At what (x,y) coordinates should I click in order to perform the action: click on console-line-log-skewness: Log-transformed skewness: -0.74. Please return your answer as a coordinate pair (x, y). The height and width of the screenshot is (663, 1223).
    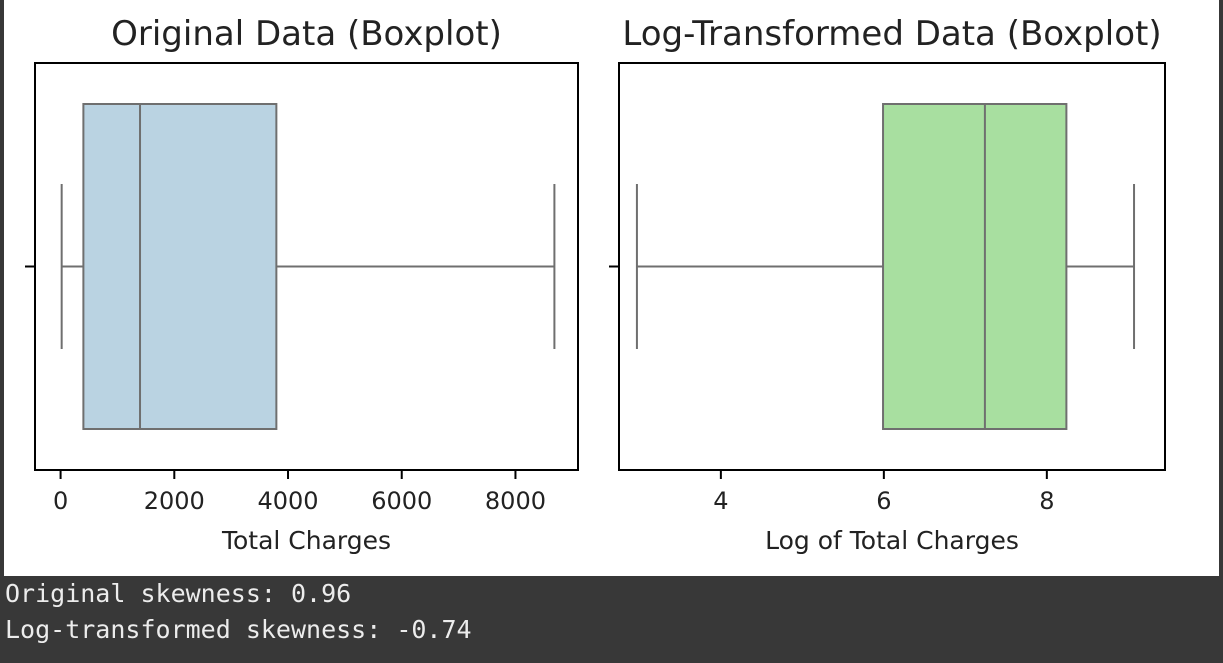
    Looking at the image, I should click on (238, 629).